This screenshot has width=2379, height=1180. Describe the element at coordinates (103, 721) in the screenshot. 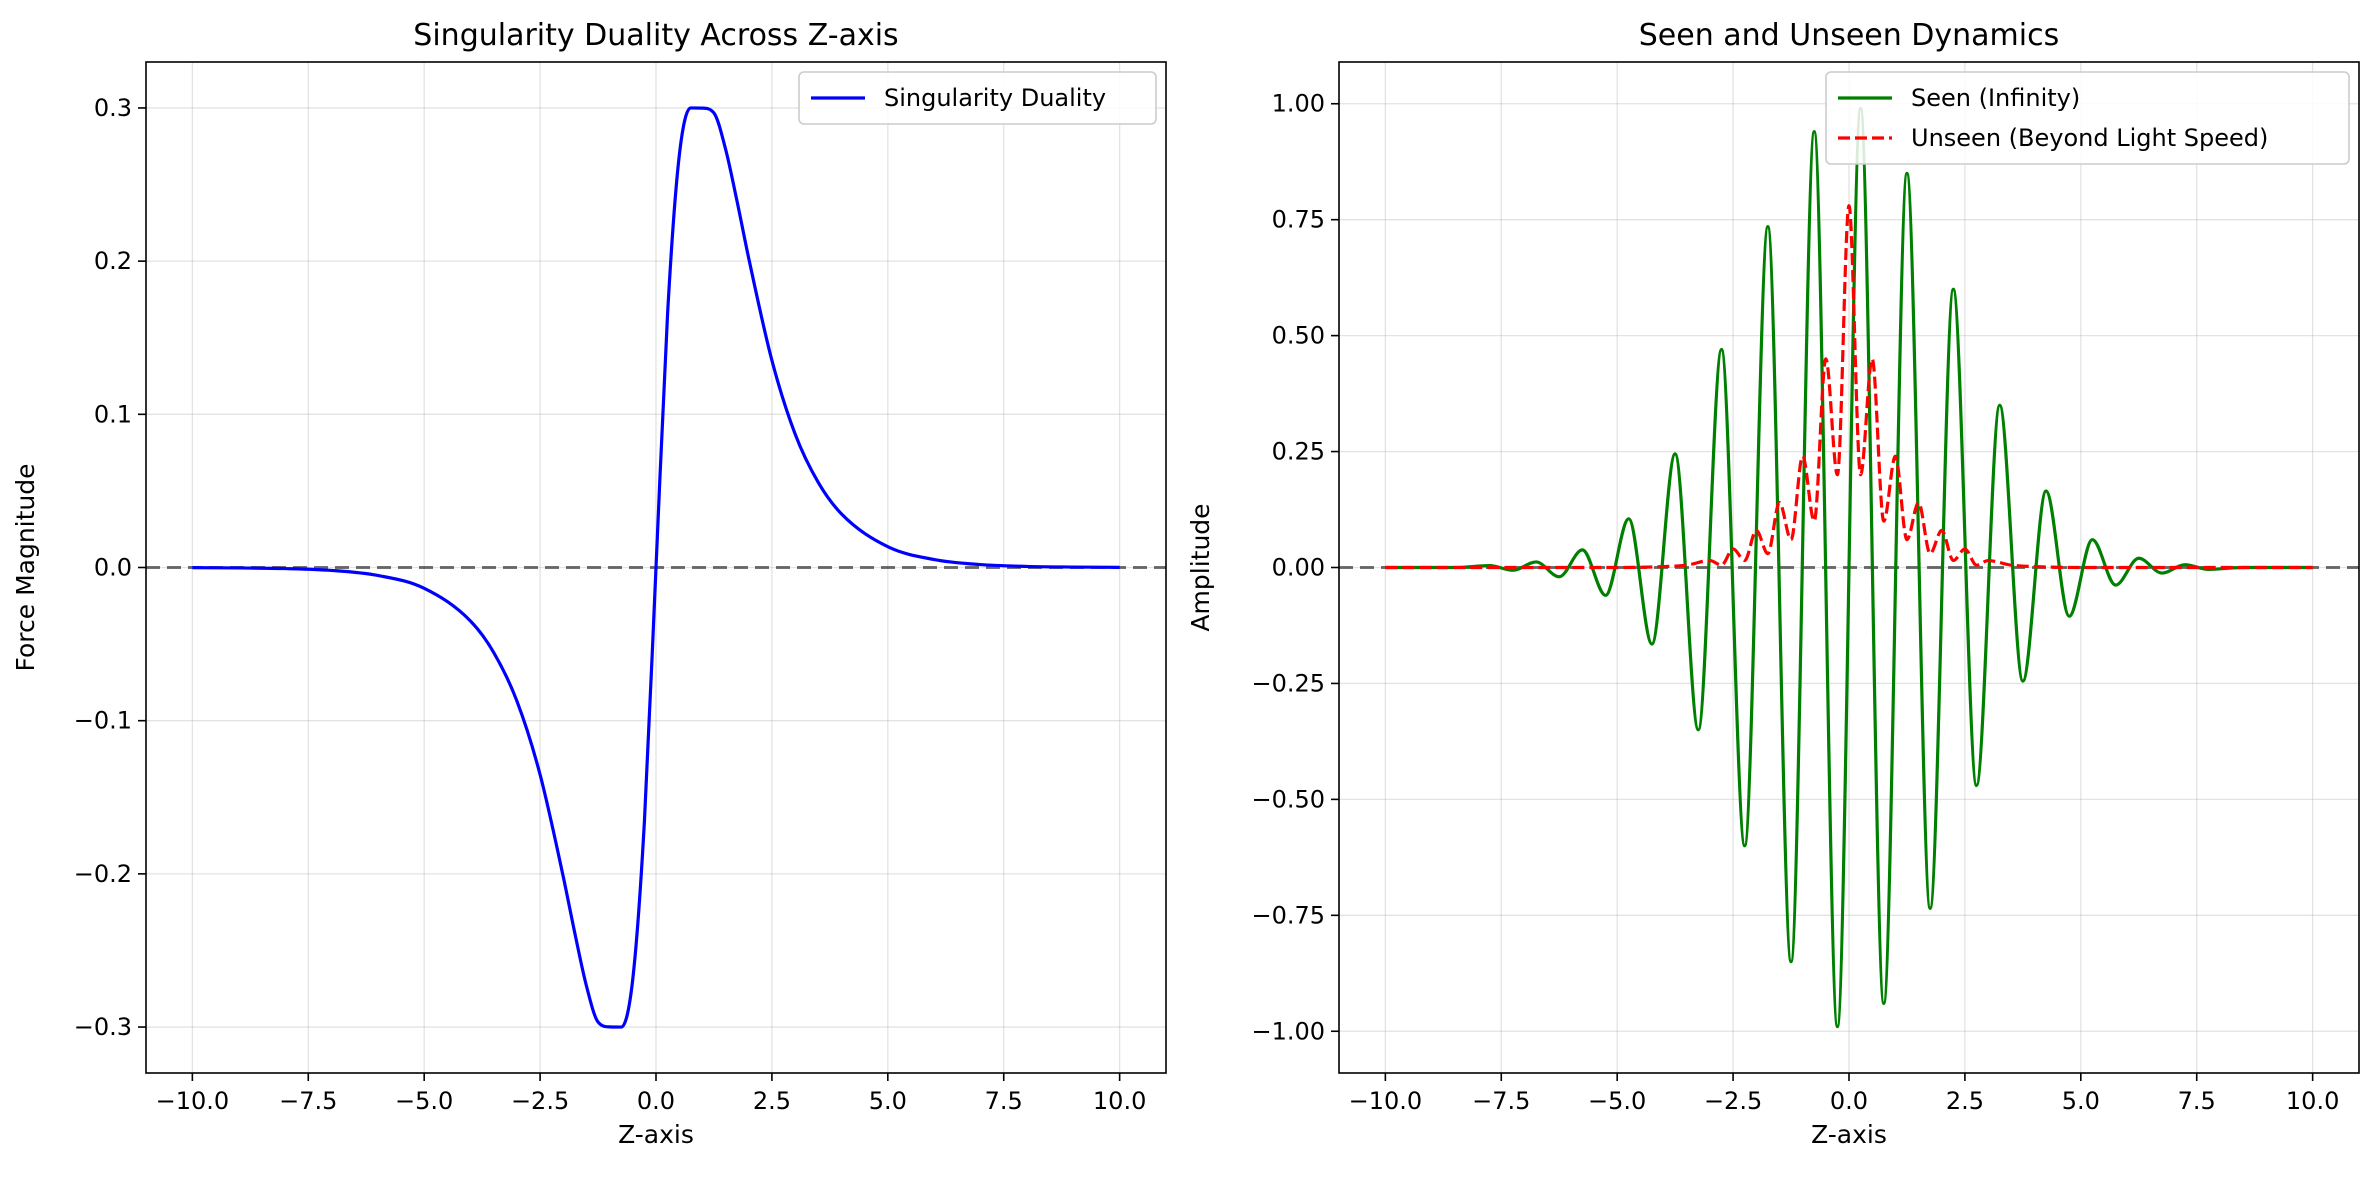

I see `left-chart-y-tick-label: −0.1` at that location.